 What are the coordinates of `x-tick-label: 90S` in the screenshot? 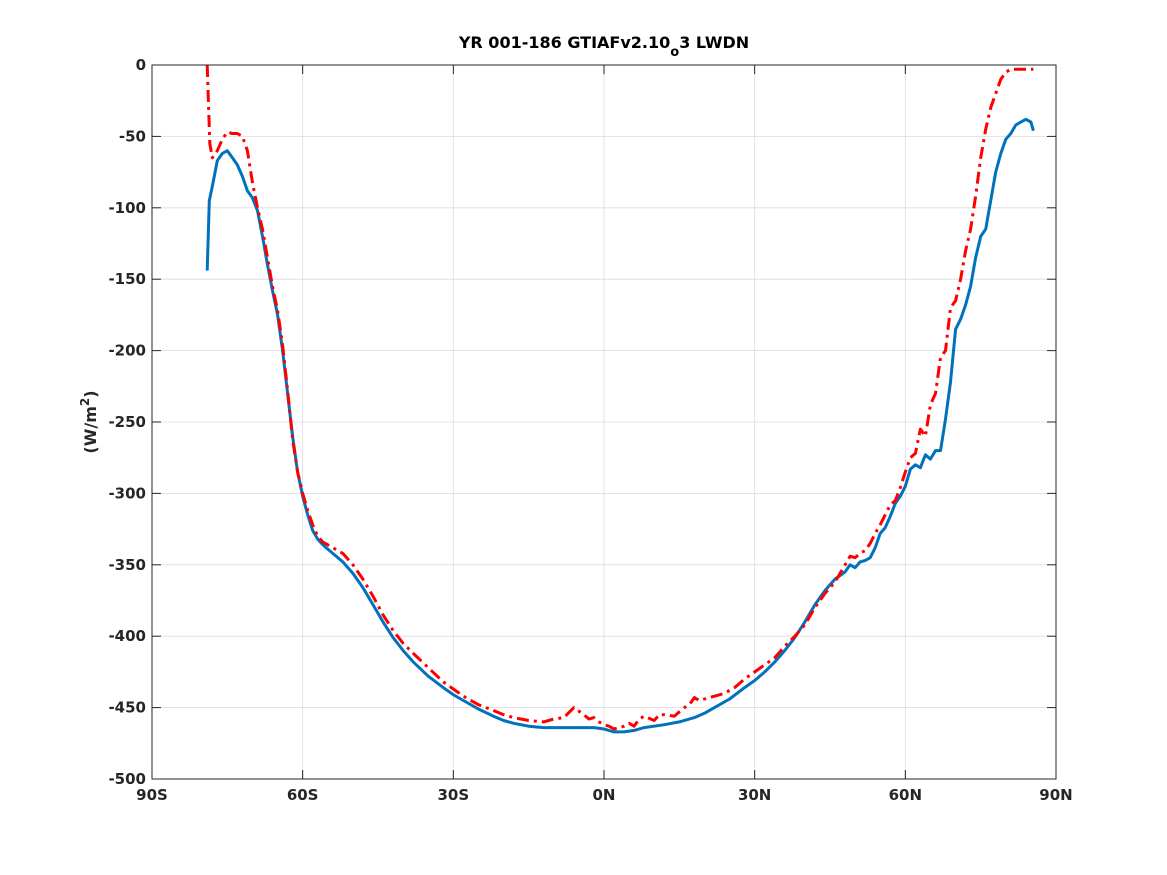 It's located at (152, 795).